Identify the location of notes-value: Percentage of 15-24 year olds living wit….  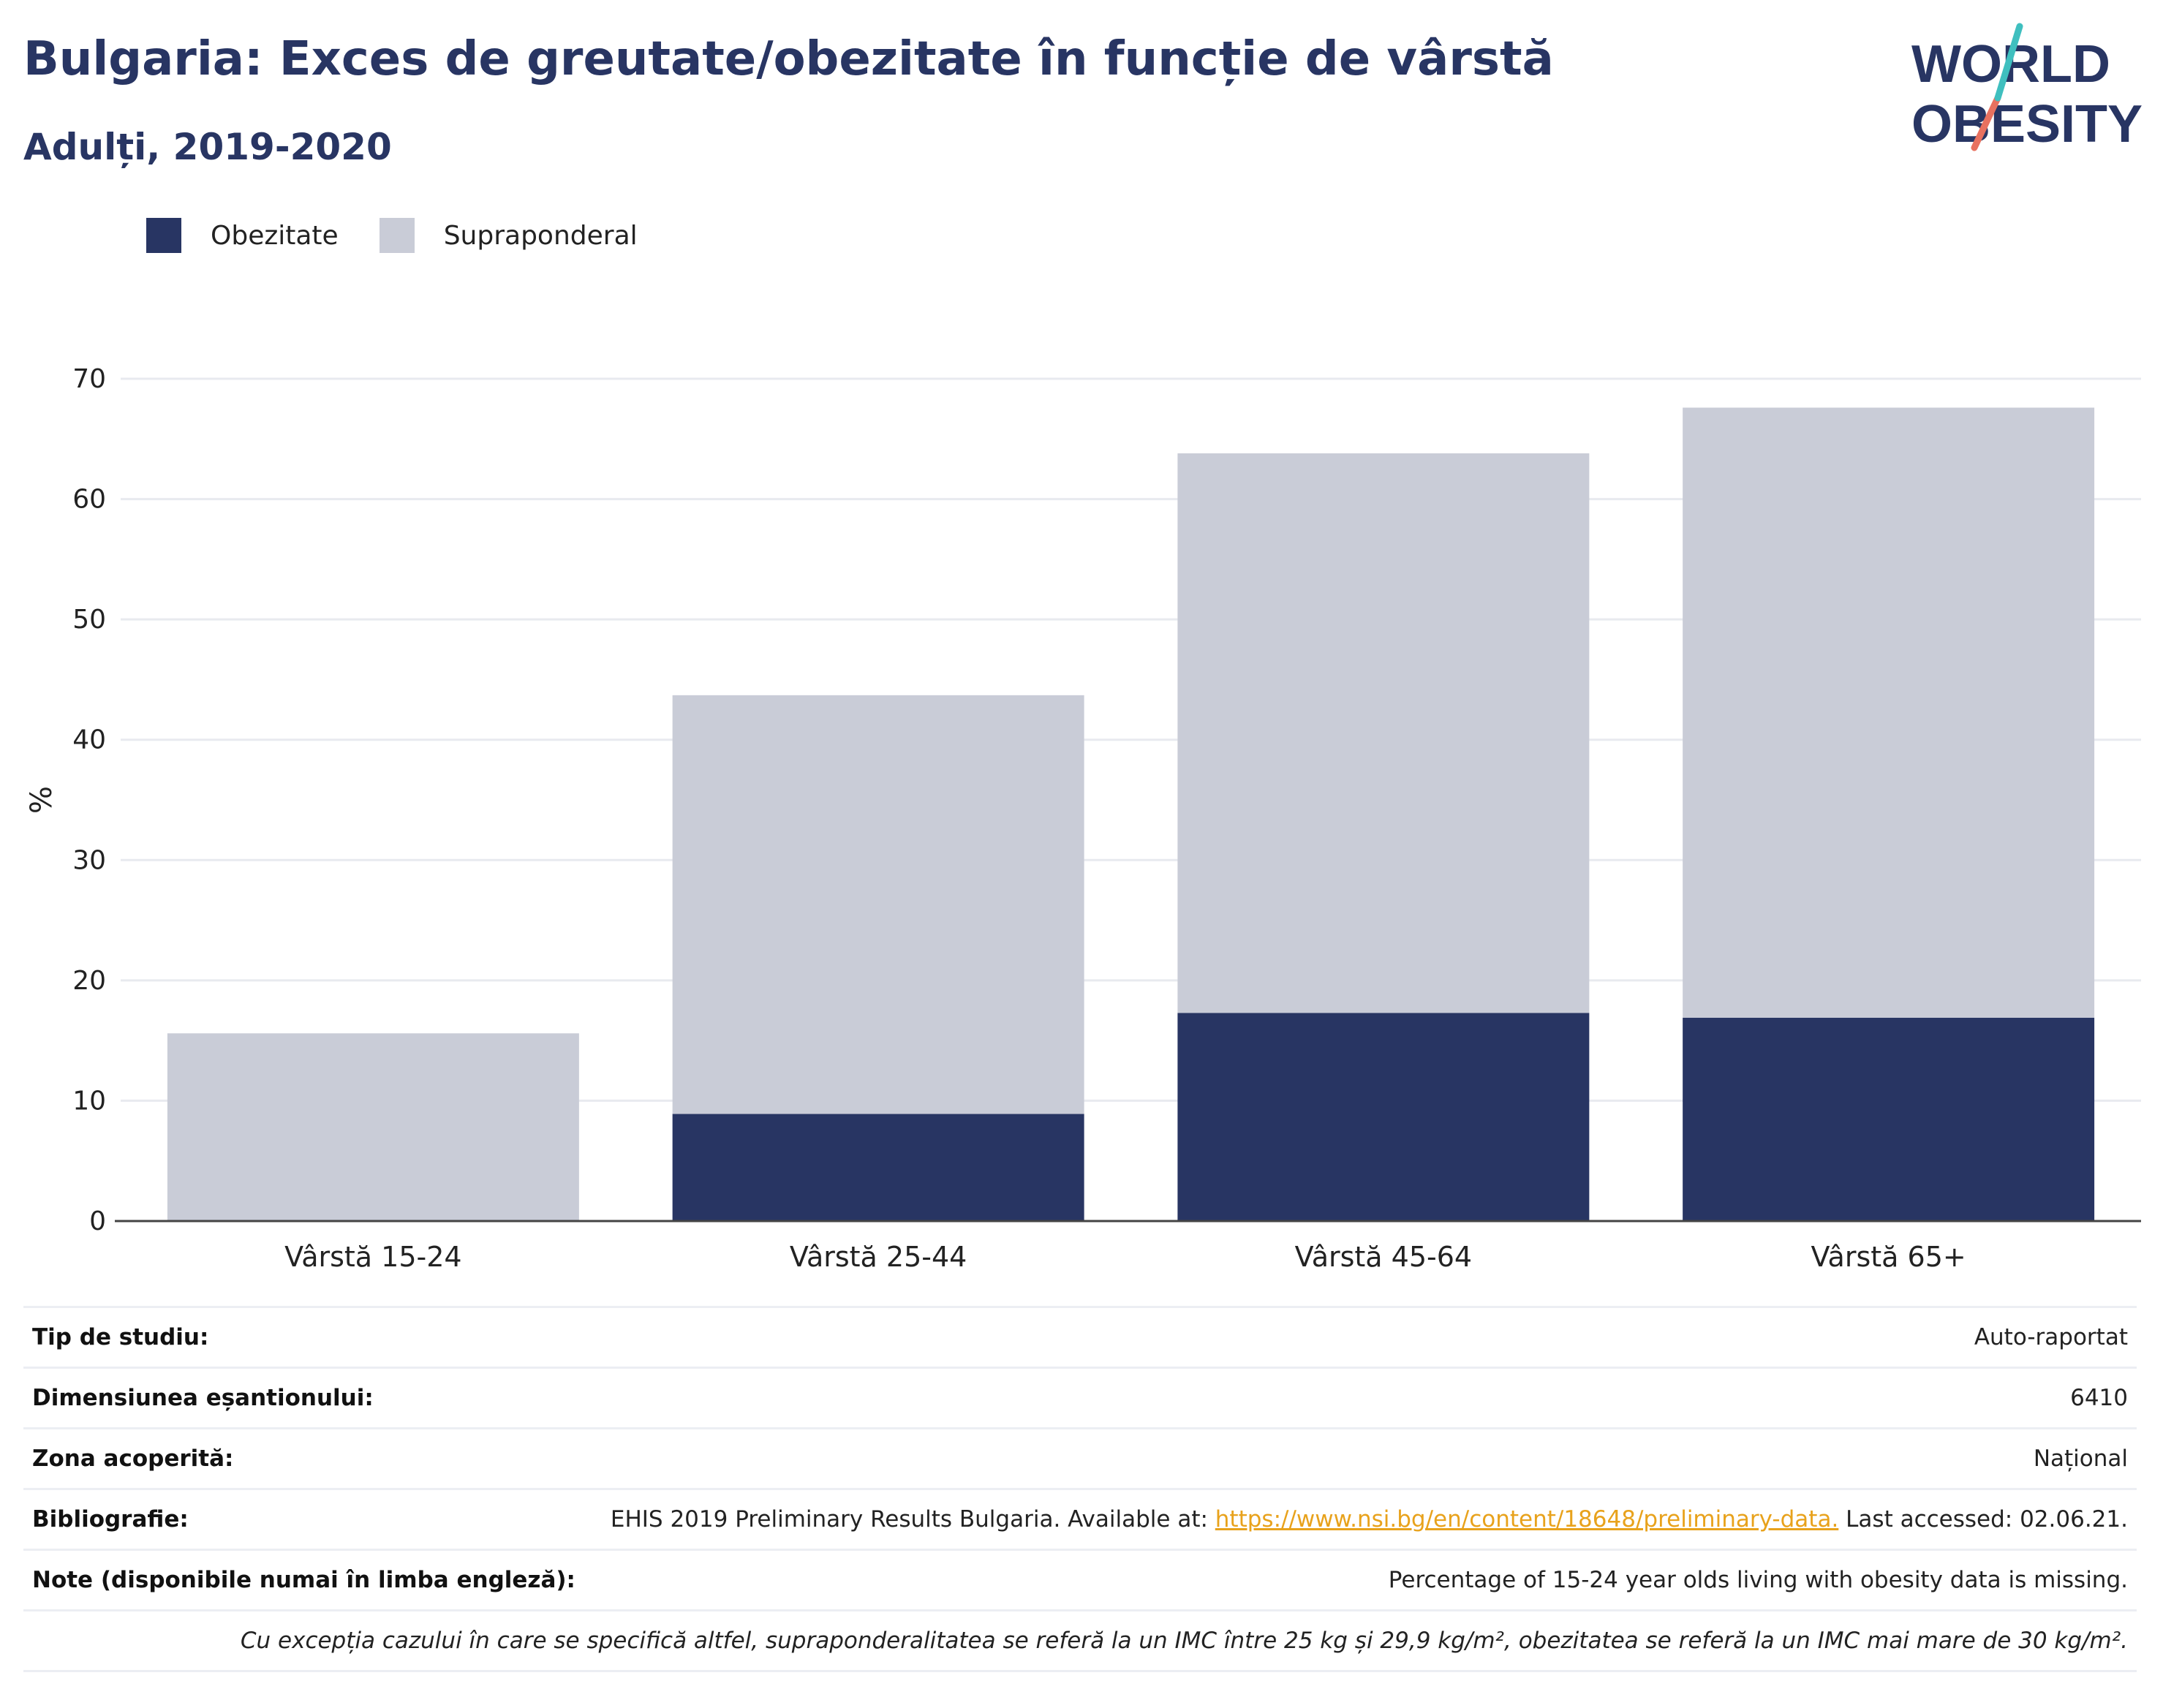
(1758, 1580).